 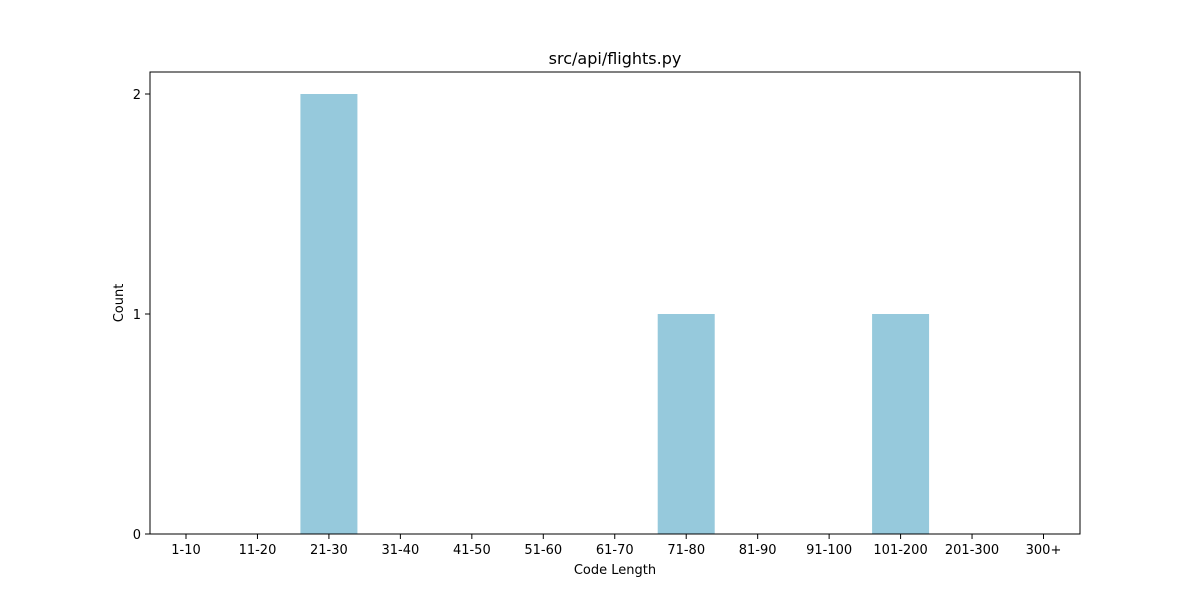 What do you see at coordinates (400, 550) in the screenshot?
I see `x-tick-label: 31-40` at bounding box center [400, 550].